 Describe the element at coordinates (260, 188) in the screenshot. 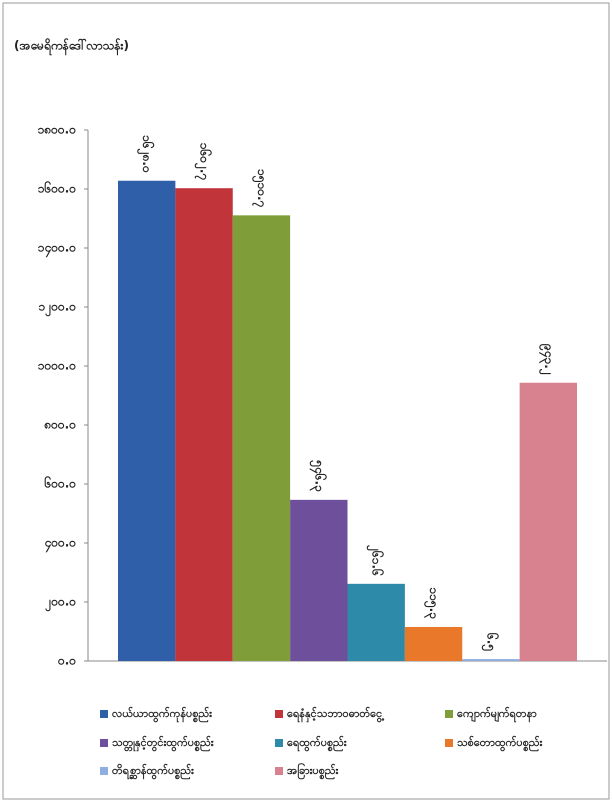

I see `data-label: ၁၅၁၀.၇` at that location.